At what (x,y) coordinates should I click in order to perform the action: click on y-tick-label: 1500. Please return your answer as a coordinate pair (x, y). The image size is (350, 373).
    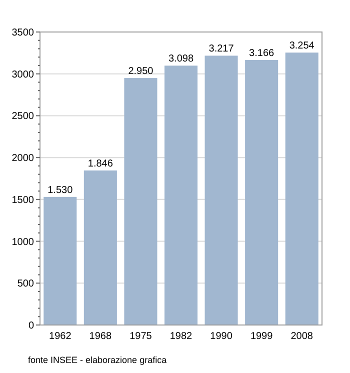
    Looking at the image, I should click on (23, 200).